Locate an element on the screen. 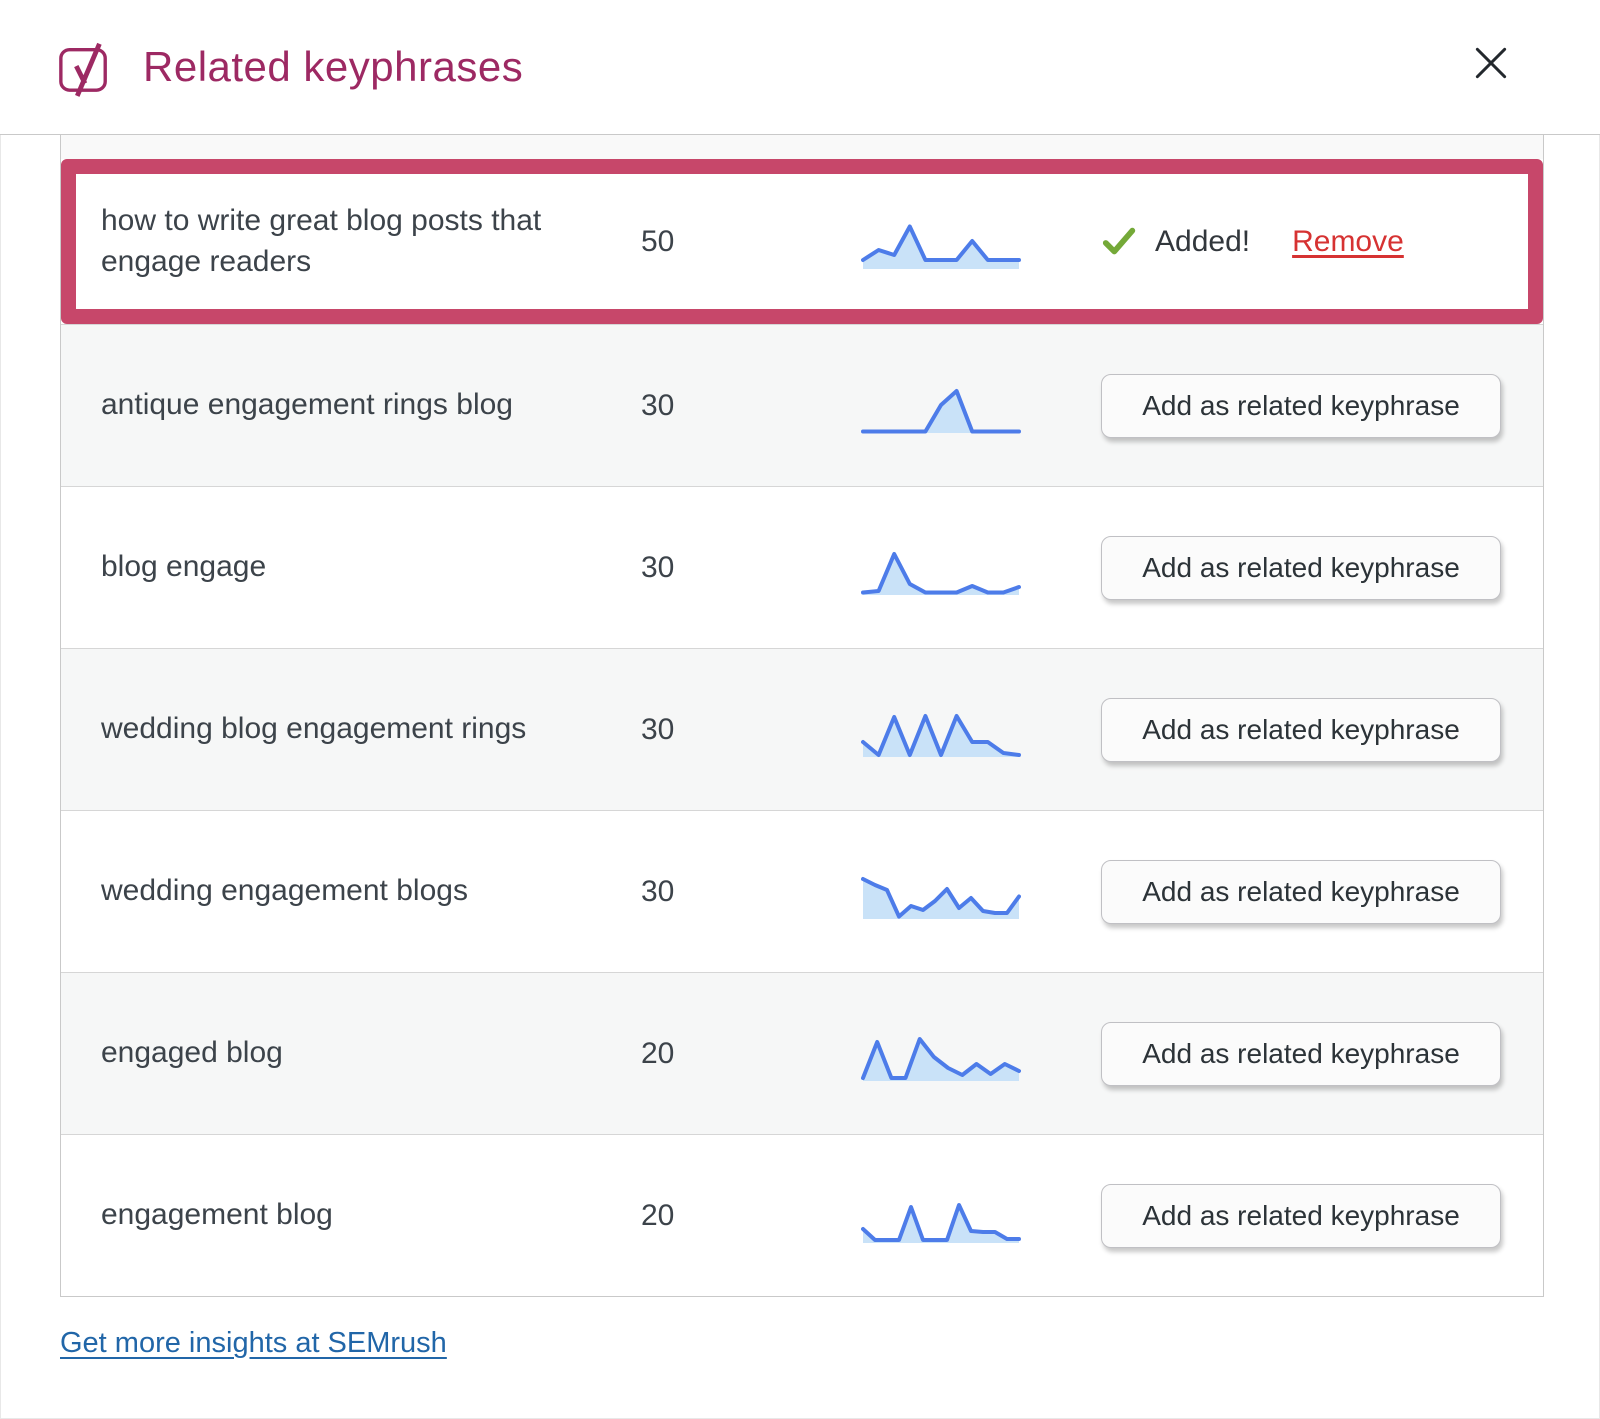 The image size is (1600, 1419). modal-header: Related keyphrases is located at coordinates (800, 67).